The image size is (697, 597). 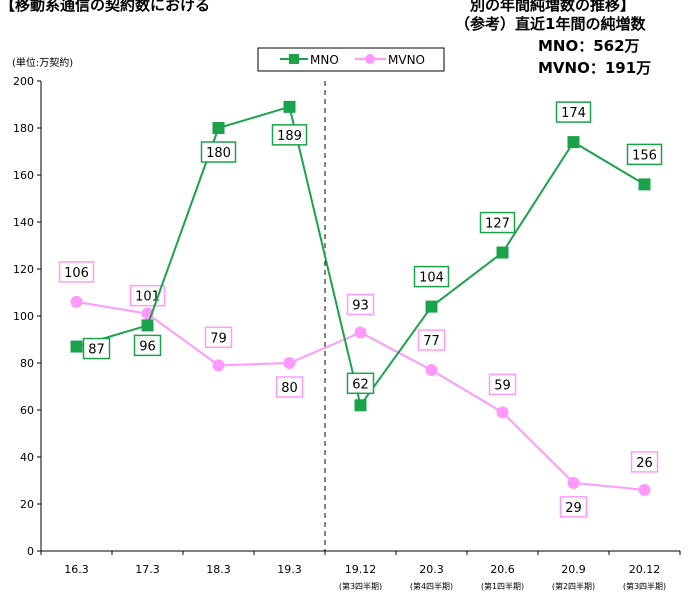 I want to click on legend-mvno-label: MVNO, so click(x=406, y=60).